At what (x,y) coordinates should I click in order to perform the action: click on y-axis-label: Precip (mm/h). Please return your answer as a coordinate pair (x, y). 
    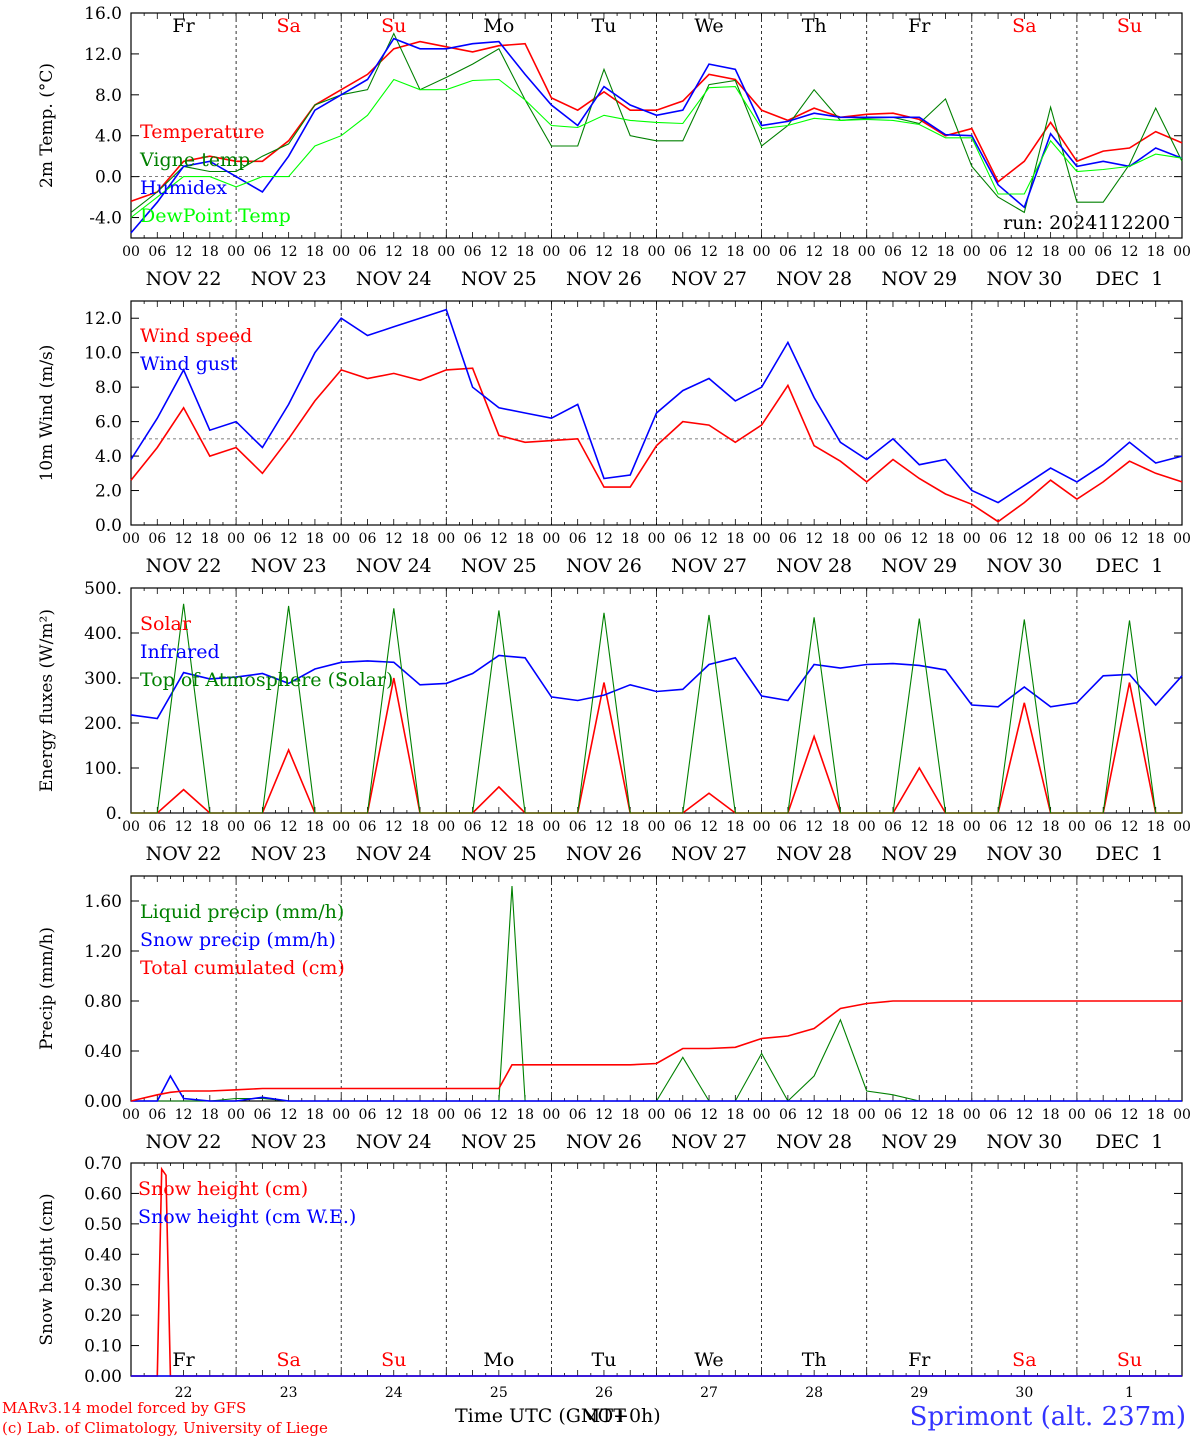
    Looking at the image, I should click on (47, 988).